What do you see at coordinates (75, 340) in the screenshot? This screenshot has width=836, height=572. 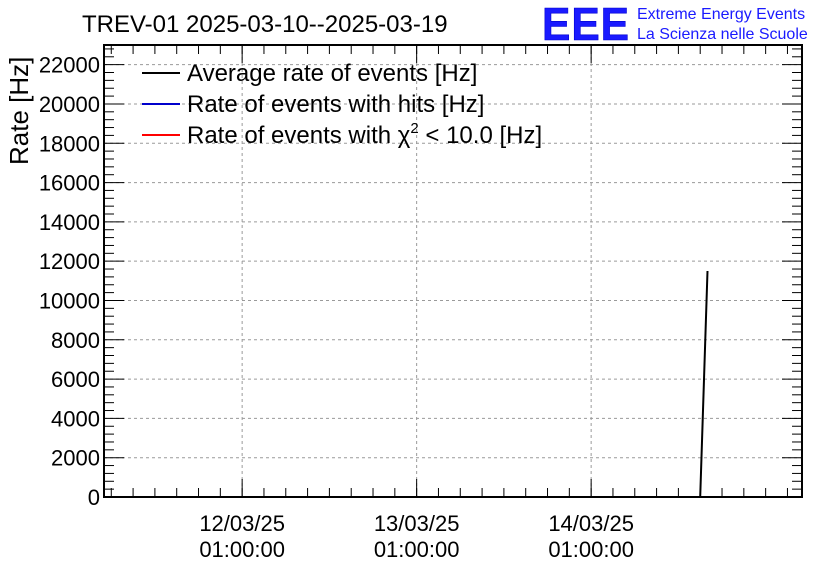 I see `y-tick-label: 8000` at bounding box center [75, 340].